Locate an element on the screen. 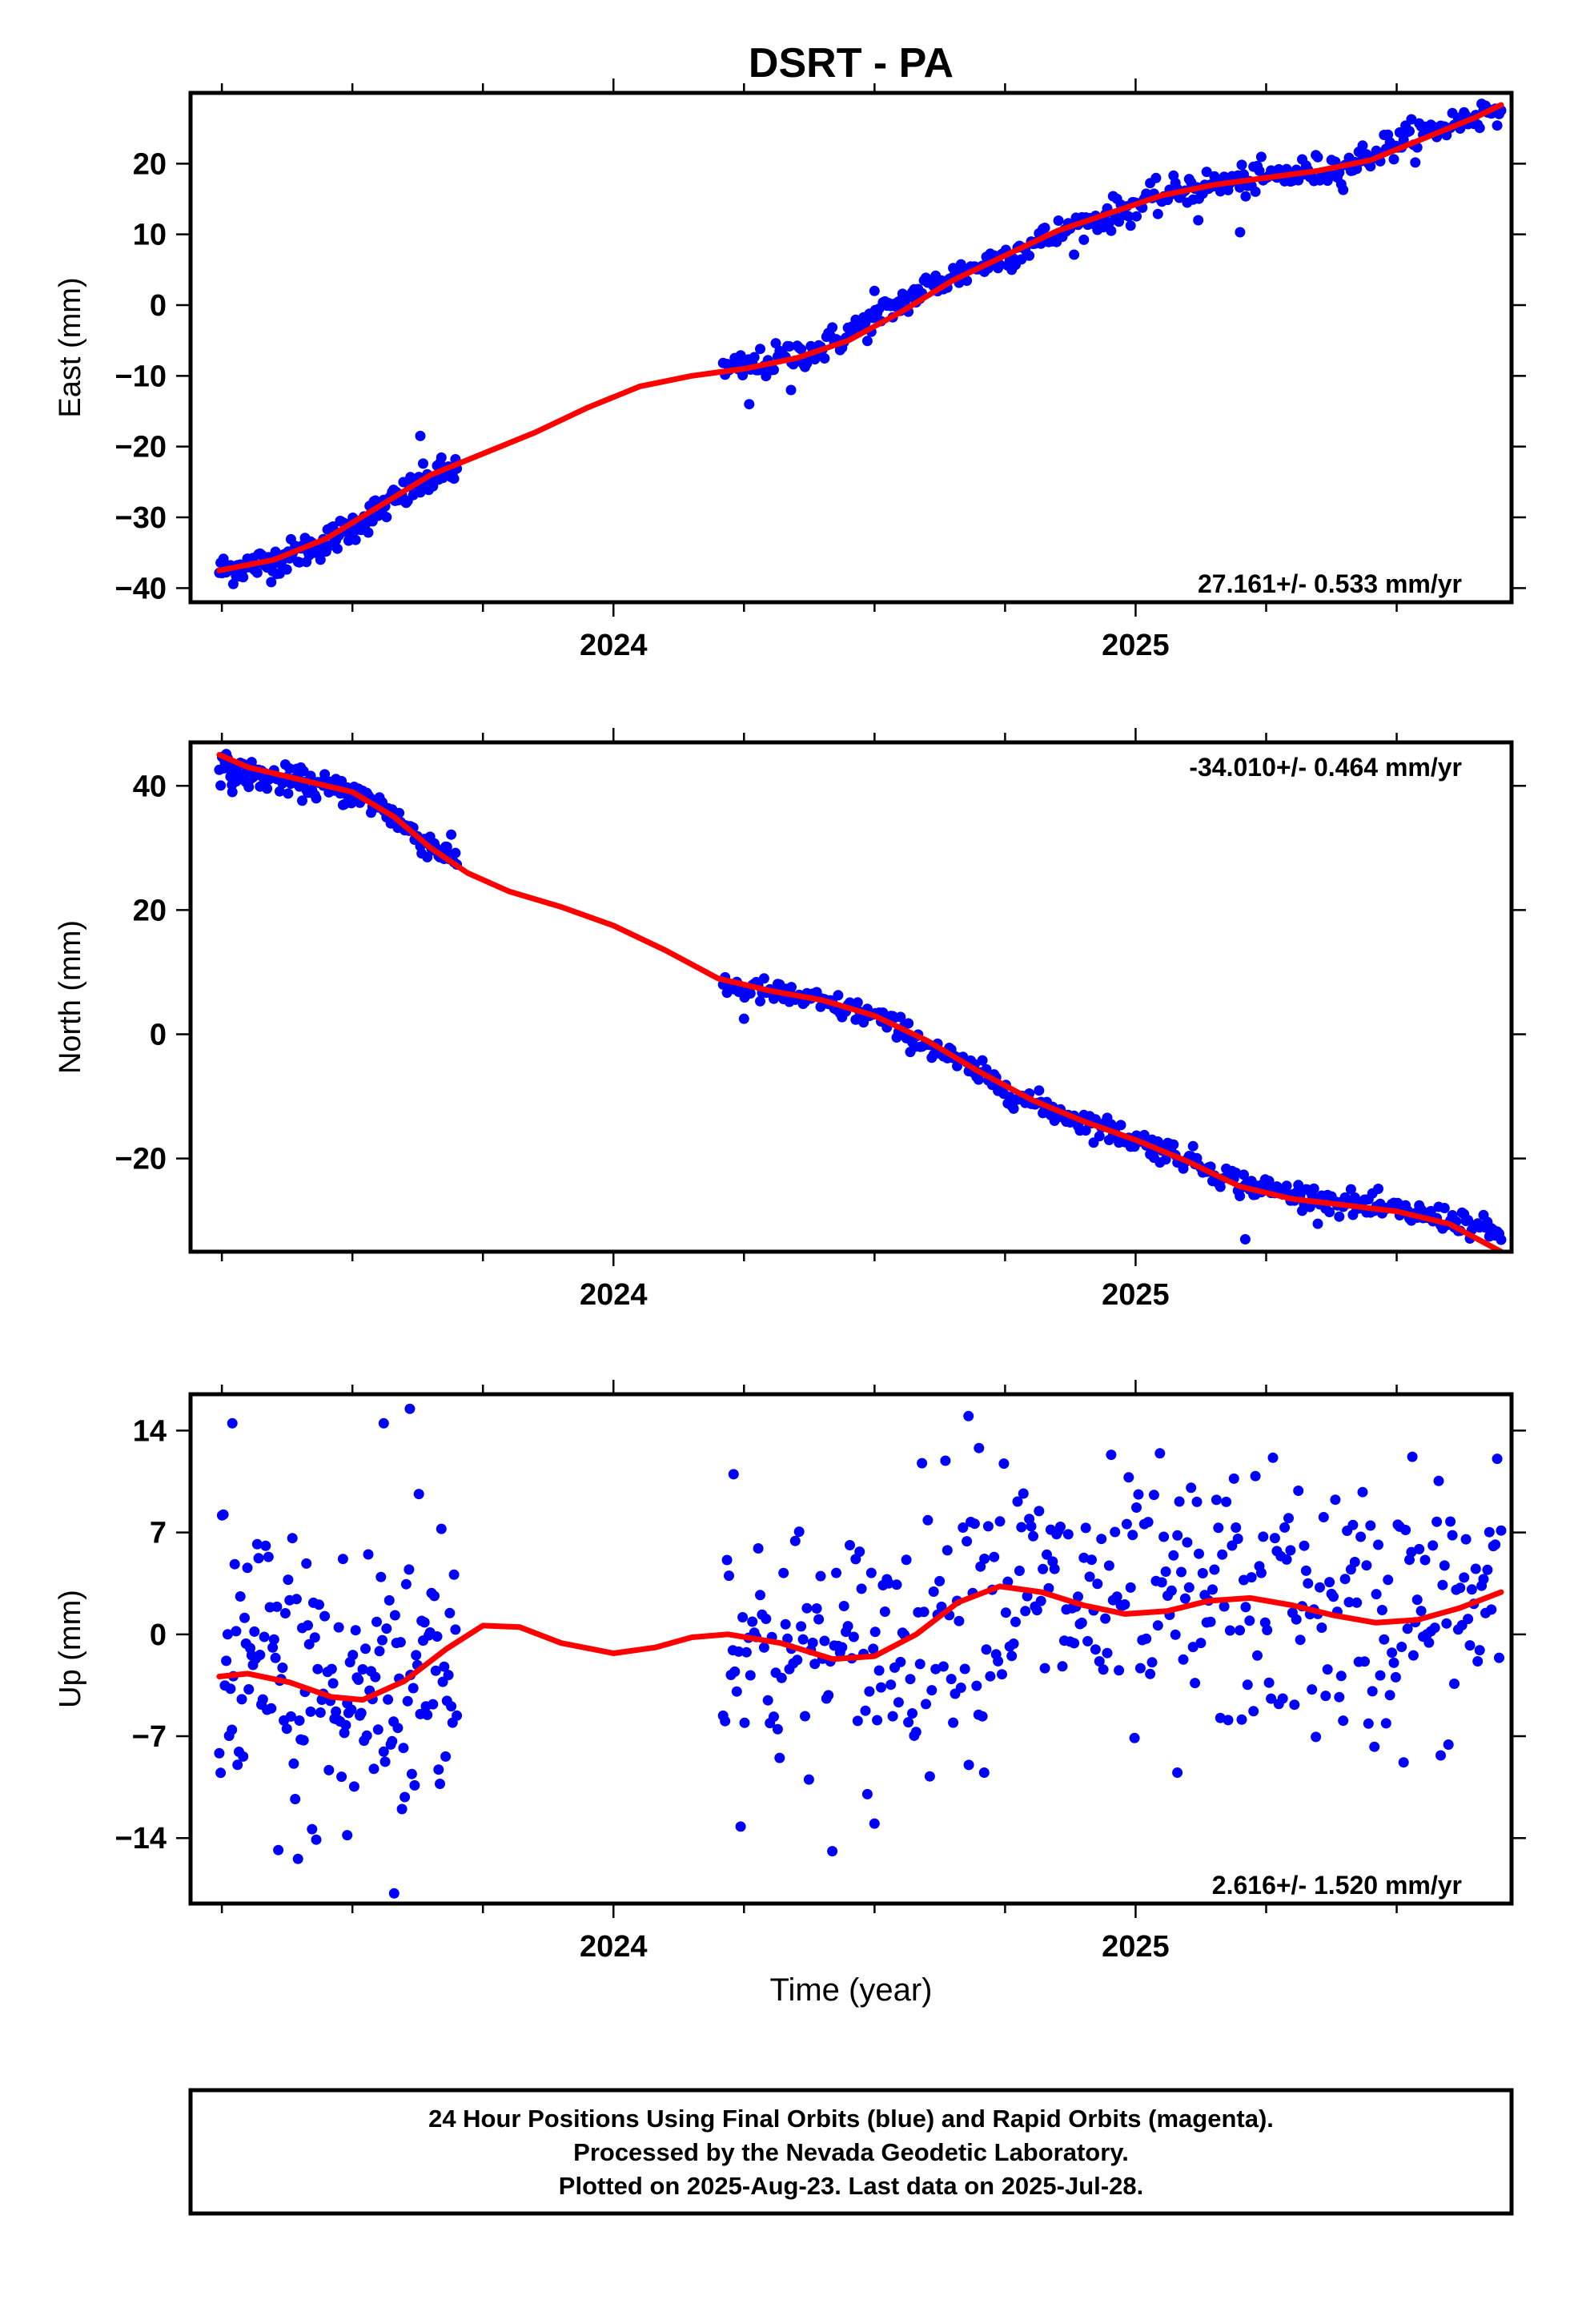 The image size is (1582, 2324). y-tick-label: 14 is located at coordinates (150, 1431).